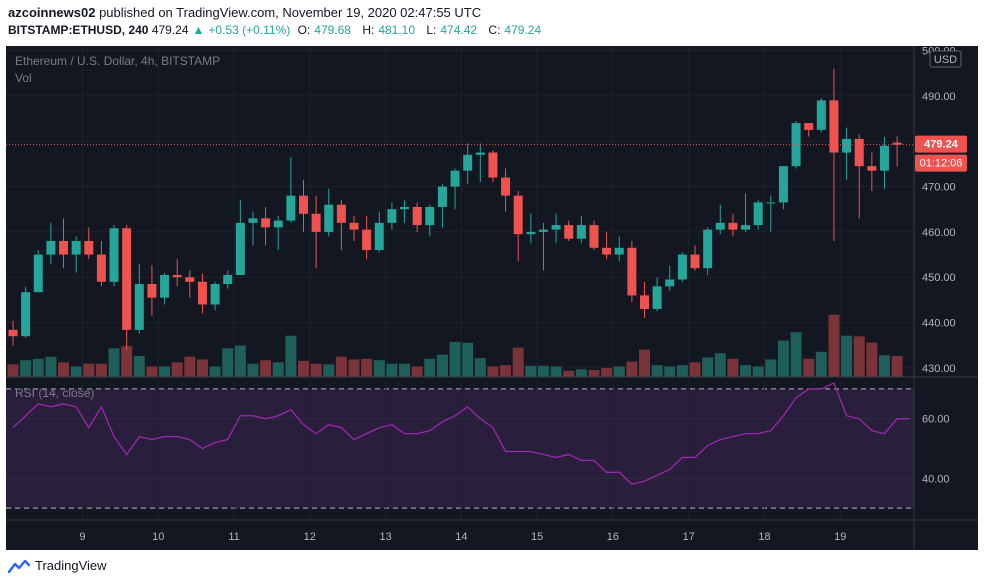 This screenshot has height=586, width=984. Describe the element at coordinates (54, 393) in the screenshot. I see `rsi-label: RSI (14, close)` at that location.